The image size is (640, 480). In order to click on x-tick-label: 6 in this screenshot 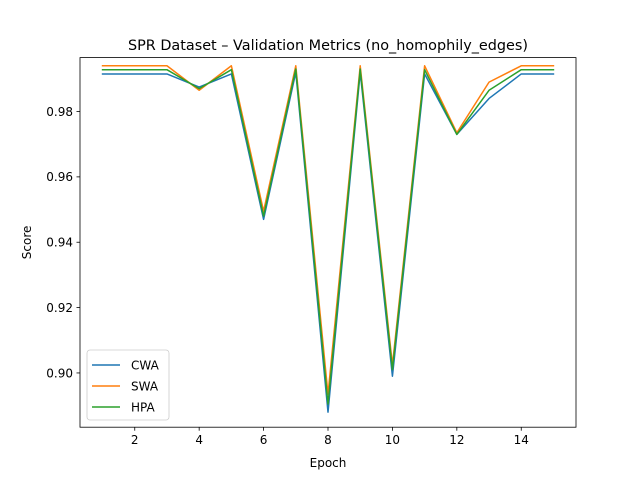, I will do `click(264, 440)`.